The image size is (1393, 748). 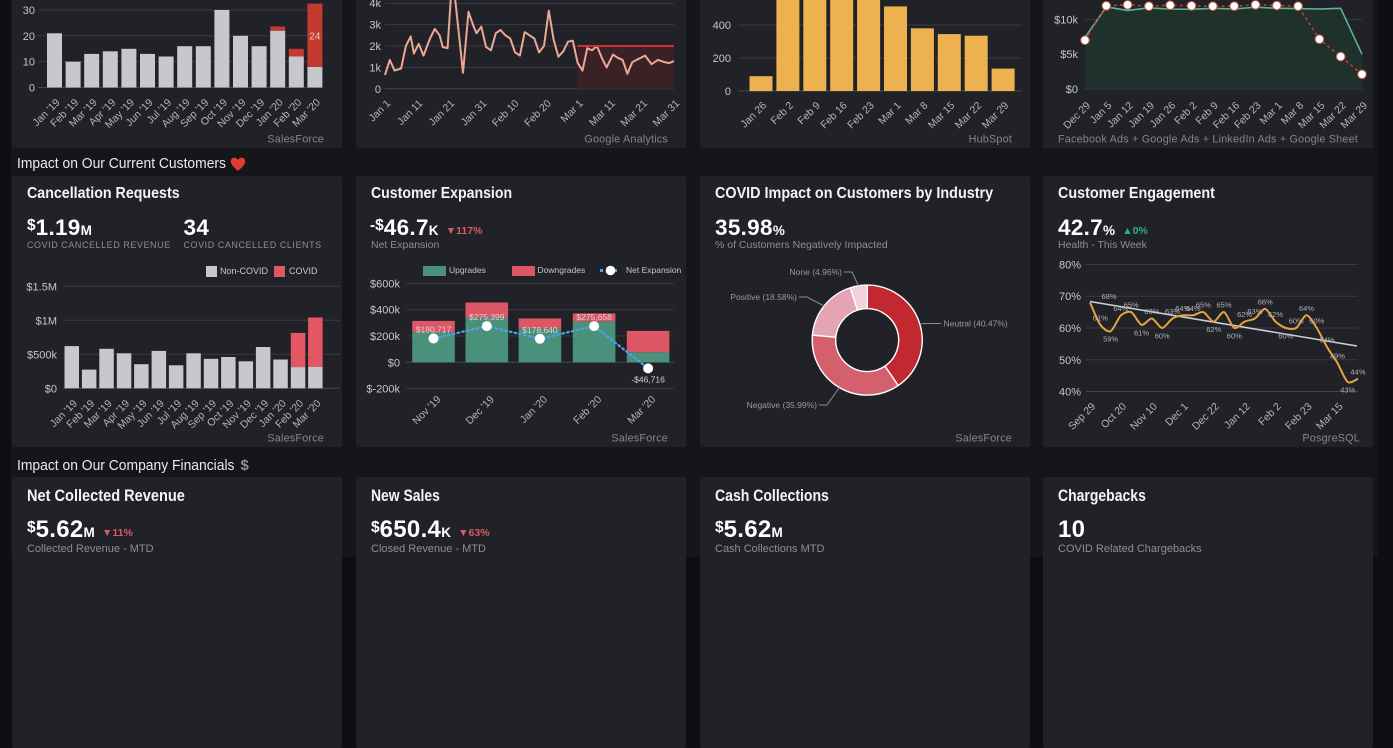 I want to click on svg-text: 49%, so click(x=1337, y=355).